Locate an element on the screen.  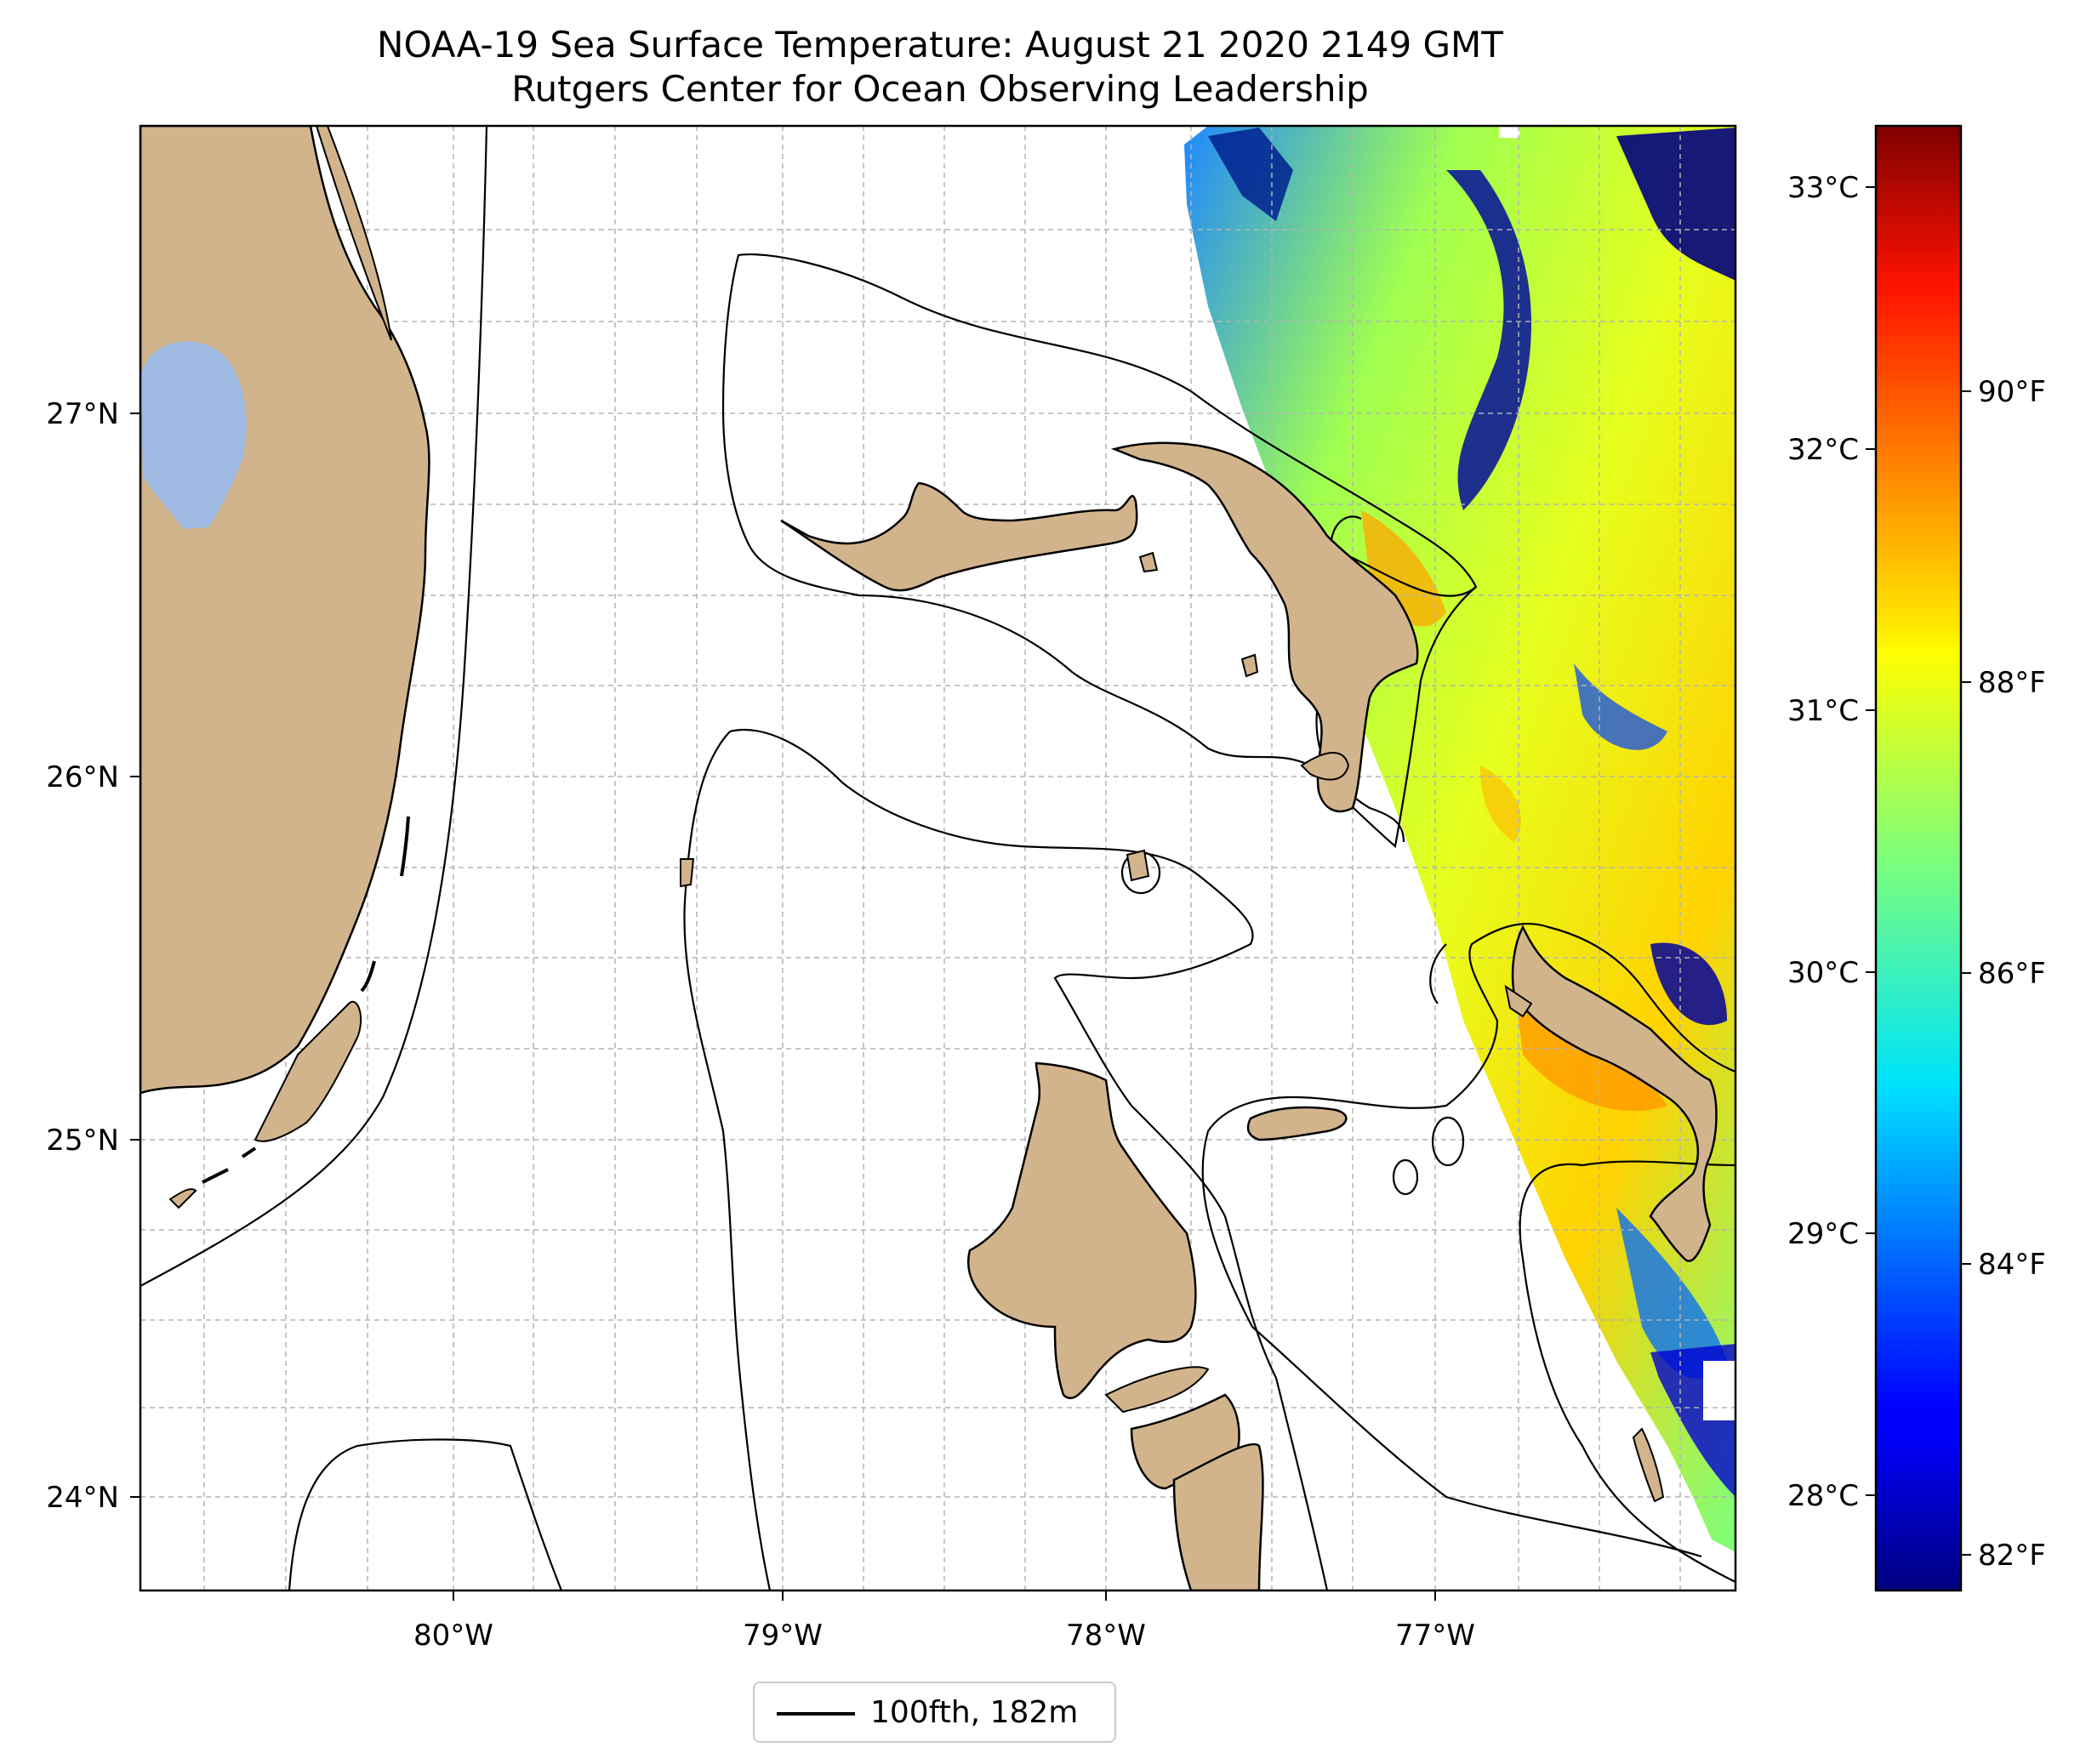
lake-okeechobee is located at coordinates (193, 435).